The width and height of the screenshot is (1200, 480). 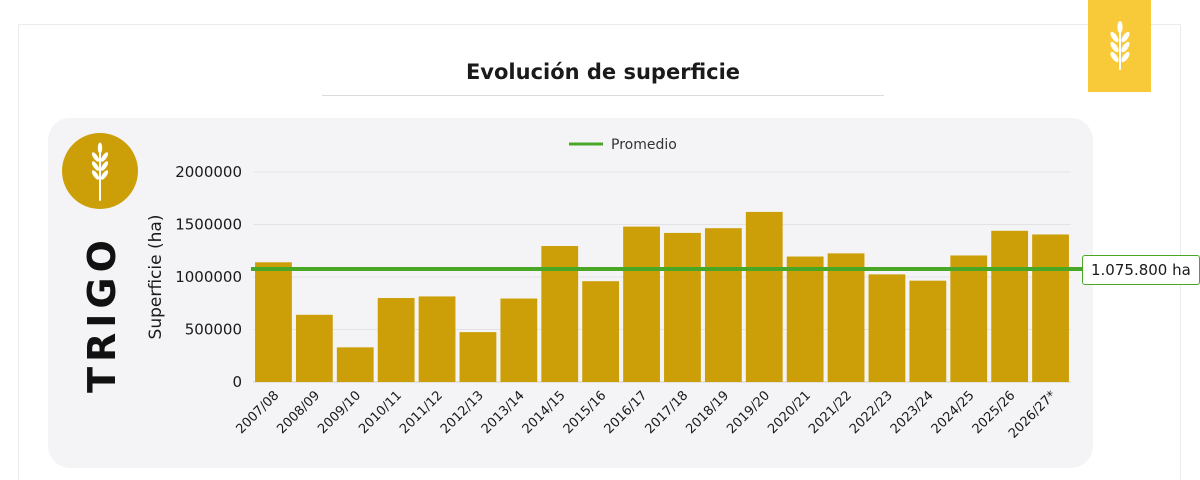 I want to click on bar-2013/14, so click(x=519, y=340).